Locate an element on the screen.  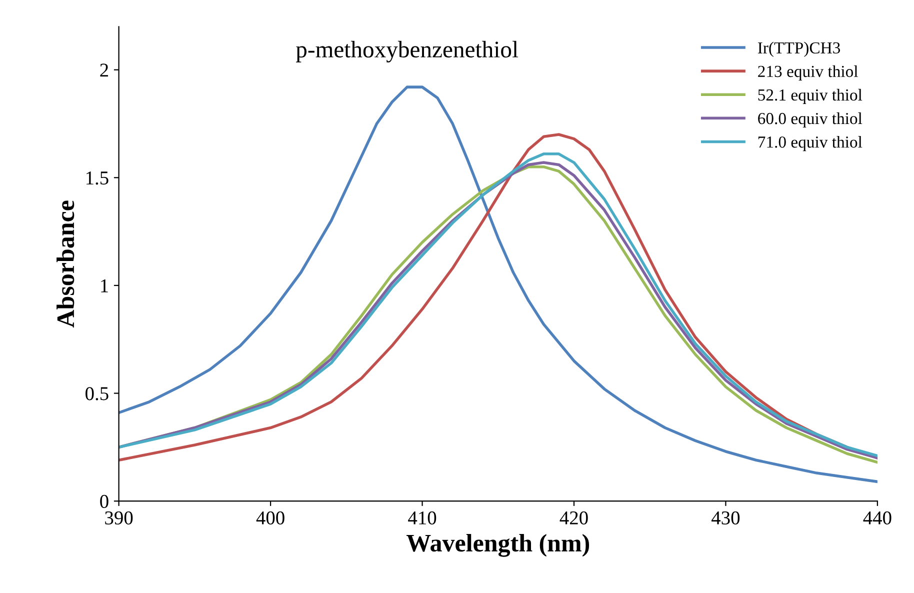
y-tick-label: 2 is located at coordinates (104, 70).